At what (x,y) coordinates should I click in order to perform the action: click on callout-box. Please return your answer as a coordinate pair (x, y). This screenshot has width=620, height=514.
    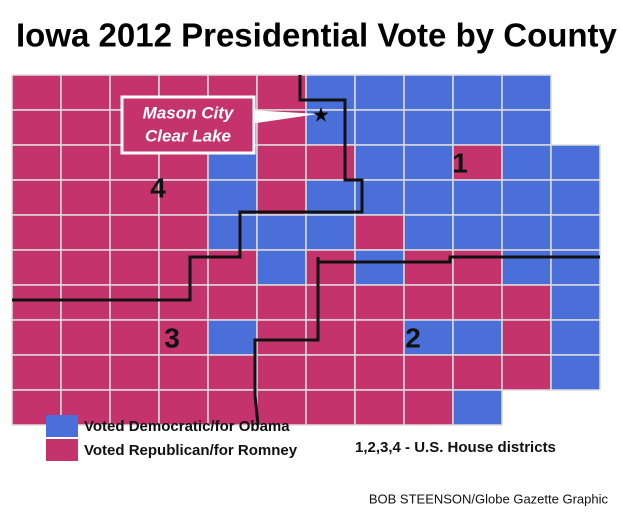
    Looking at the image, I should click on (188, 125).